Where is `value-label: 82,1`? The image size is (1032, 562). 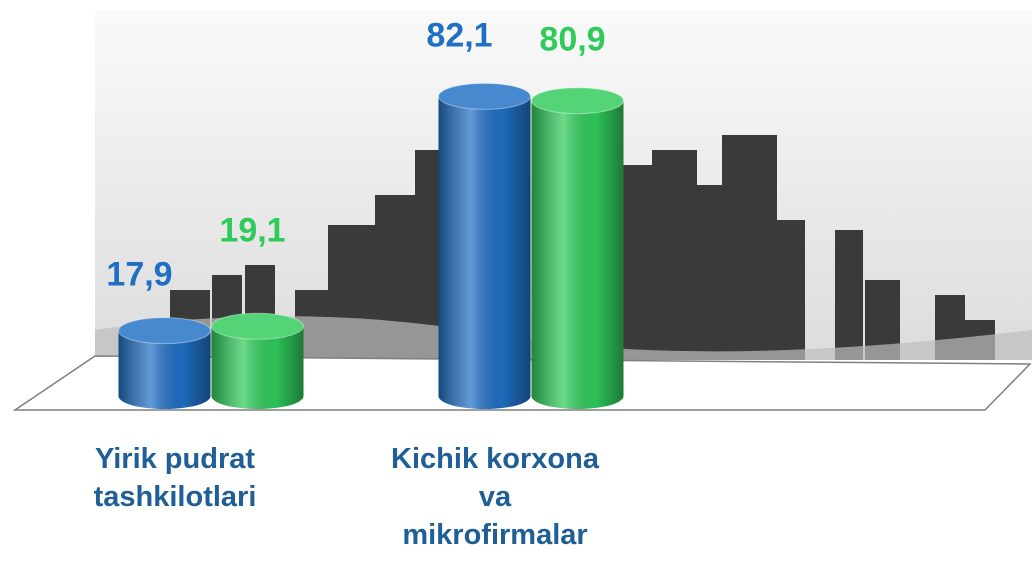
value-label: 82,1 is located at coordinates (459, 35).